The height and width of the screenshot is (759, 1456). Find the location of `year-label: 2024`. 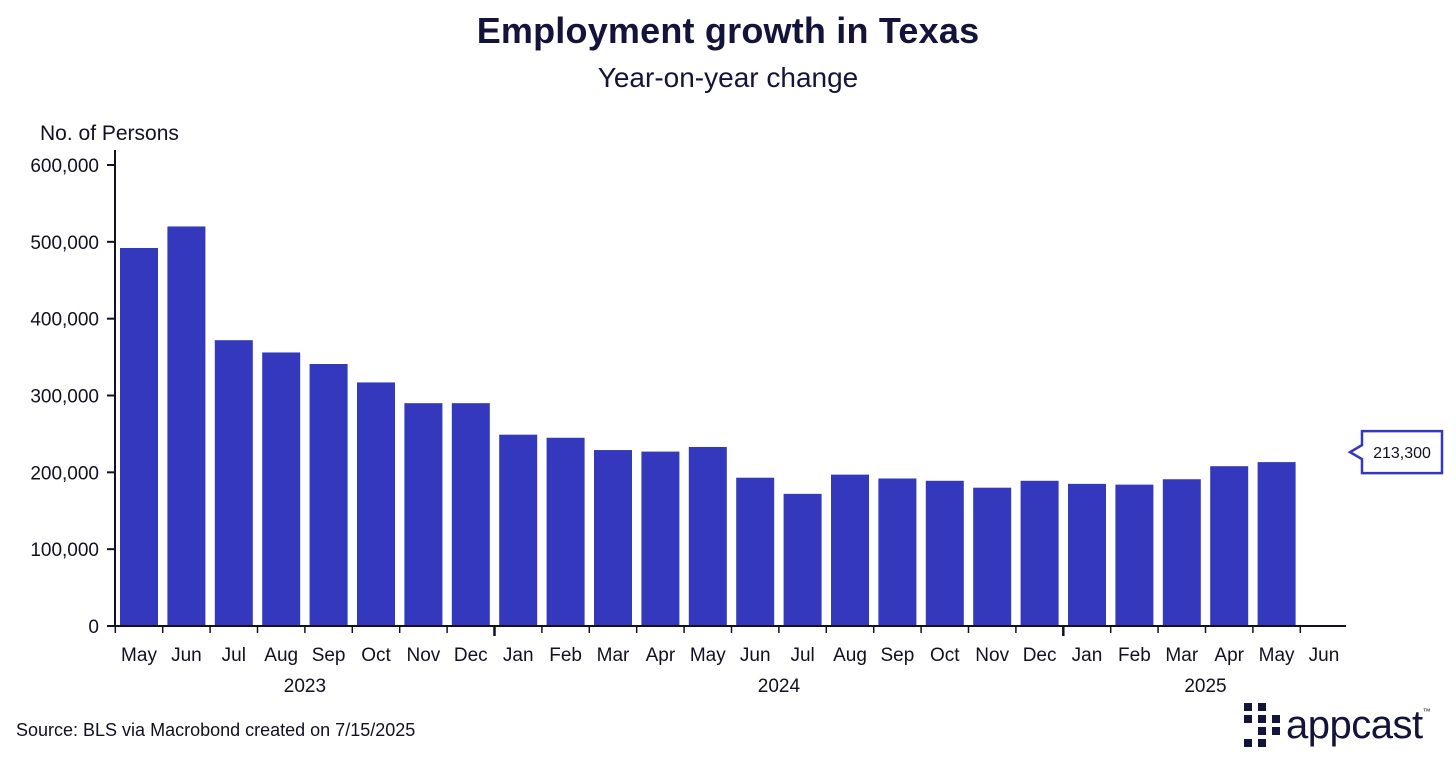

year-label: 2024 is located at coordinates (779, 686).